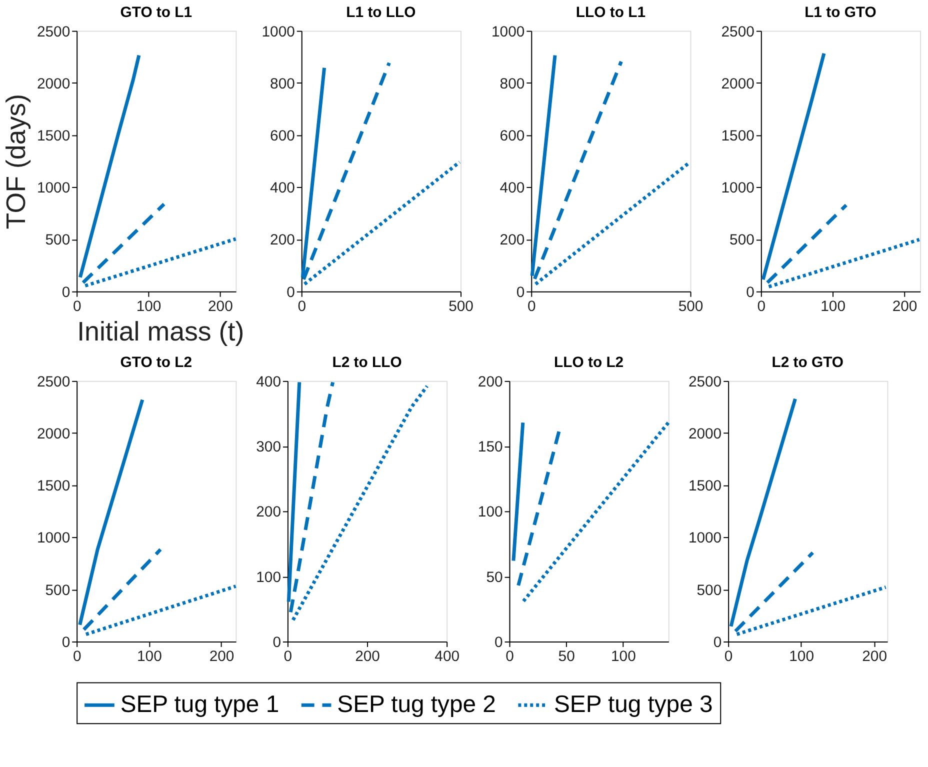 The image size is (928, 767). Describe the element at coordinates (160, 331) in the screenshot. I see `x-axis-title: Initial mass (t)` at that location.